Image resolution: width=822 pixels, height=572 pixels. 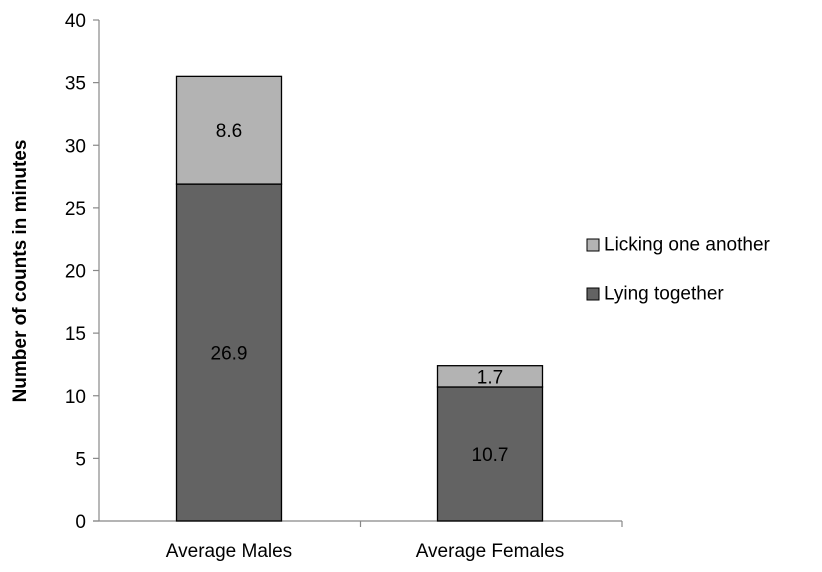 I want to click on y-tick-label: 0, so click(x=80, y=522).